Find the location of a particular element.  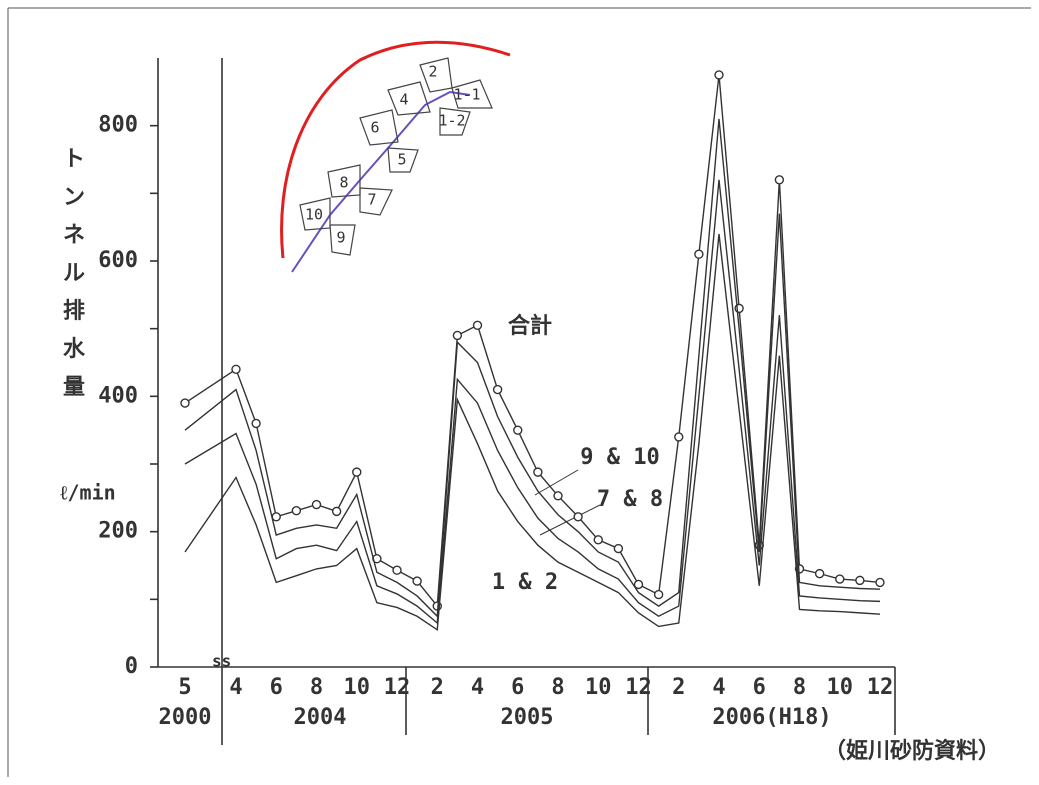

inset-labels: 2 1-1 4 1-2 65 8 7 10 9 is located at coordinates (393, 155).